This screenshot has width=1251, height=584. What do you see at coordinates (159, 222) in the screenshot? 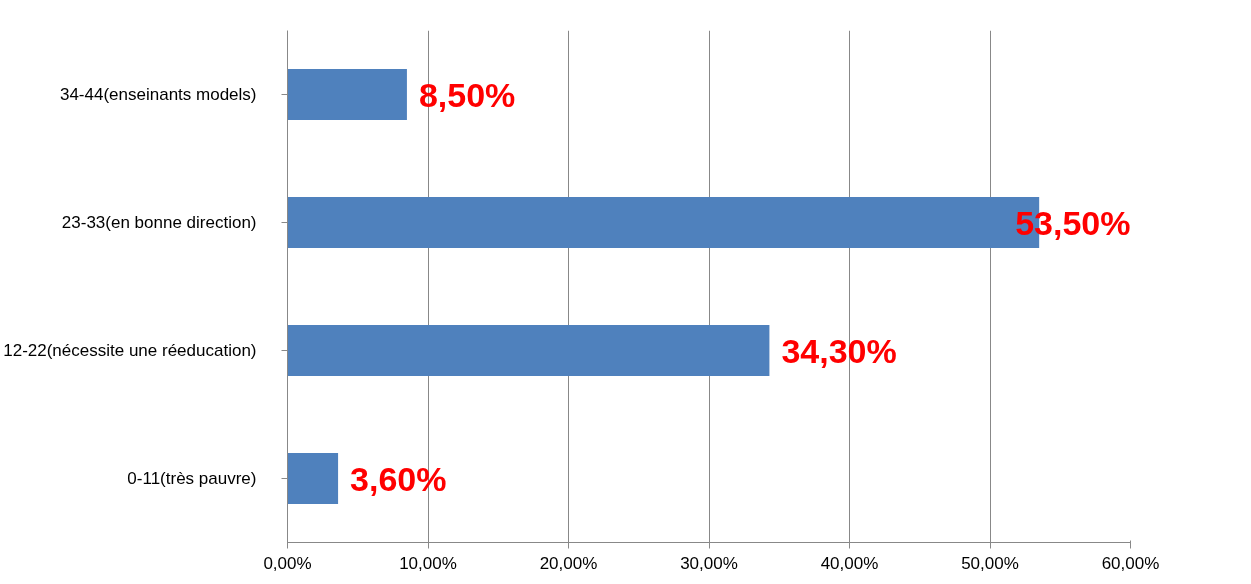
I see `y-tick-label: 23-33(en bonne direction)` at bounding box center [159, 222].